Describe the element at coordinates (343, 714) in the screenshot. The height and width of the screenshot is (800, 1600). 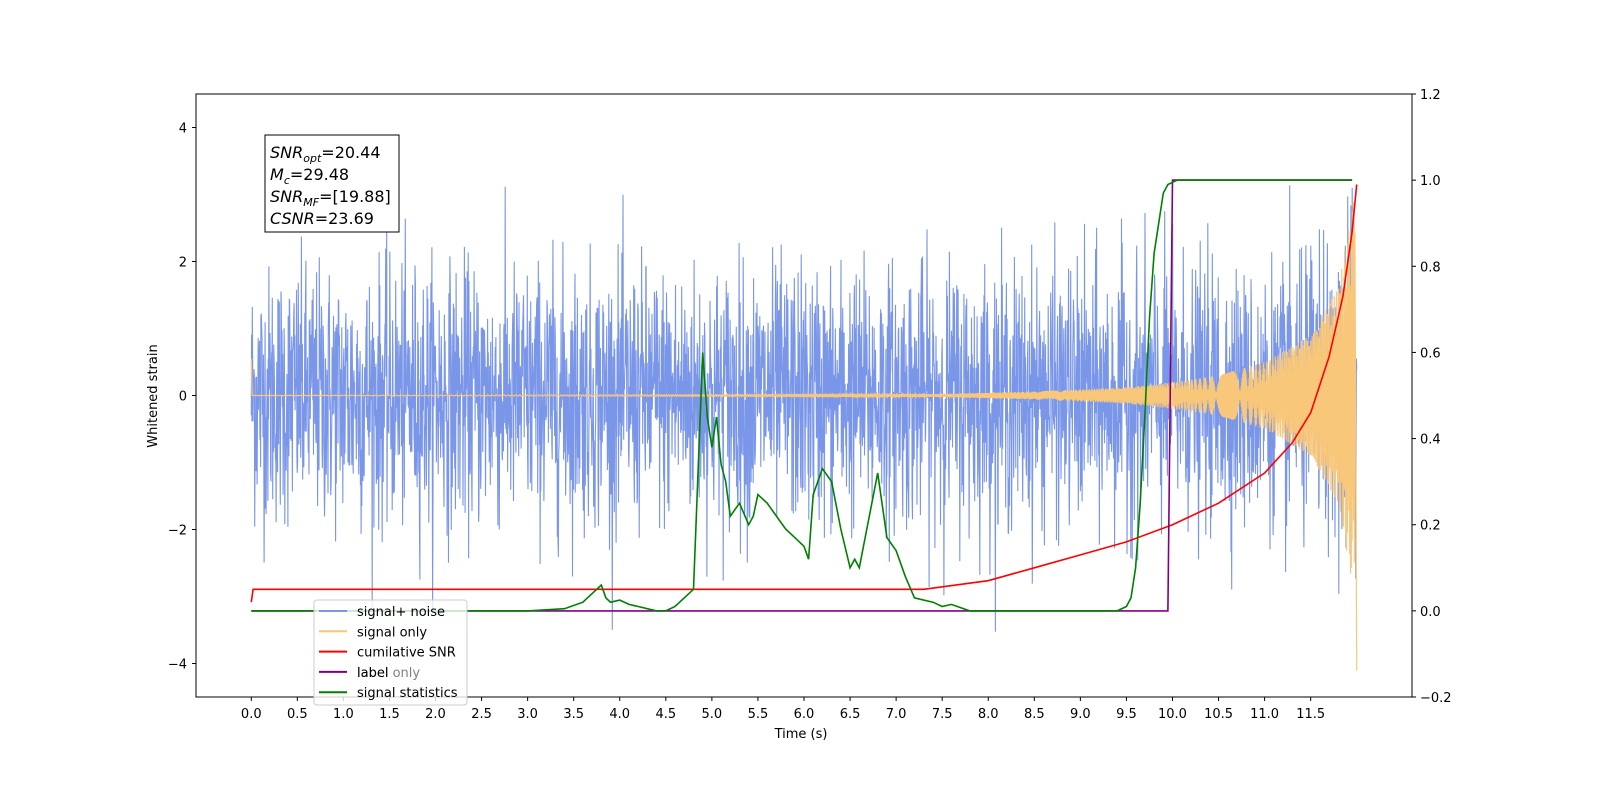
I see `x-tick-label: 1.0` at that location.